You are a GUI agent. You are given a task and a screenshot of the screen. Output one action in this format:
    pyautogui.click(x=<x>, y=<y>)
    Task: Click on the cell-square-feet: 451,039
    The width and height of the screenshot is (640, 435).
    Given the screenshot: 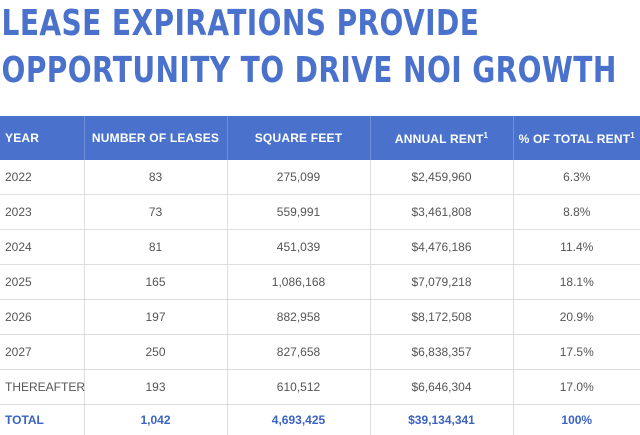 What is the action you would take?
    pyautogui.click(x=298, y=247)
    